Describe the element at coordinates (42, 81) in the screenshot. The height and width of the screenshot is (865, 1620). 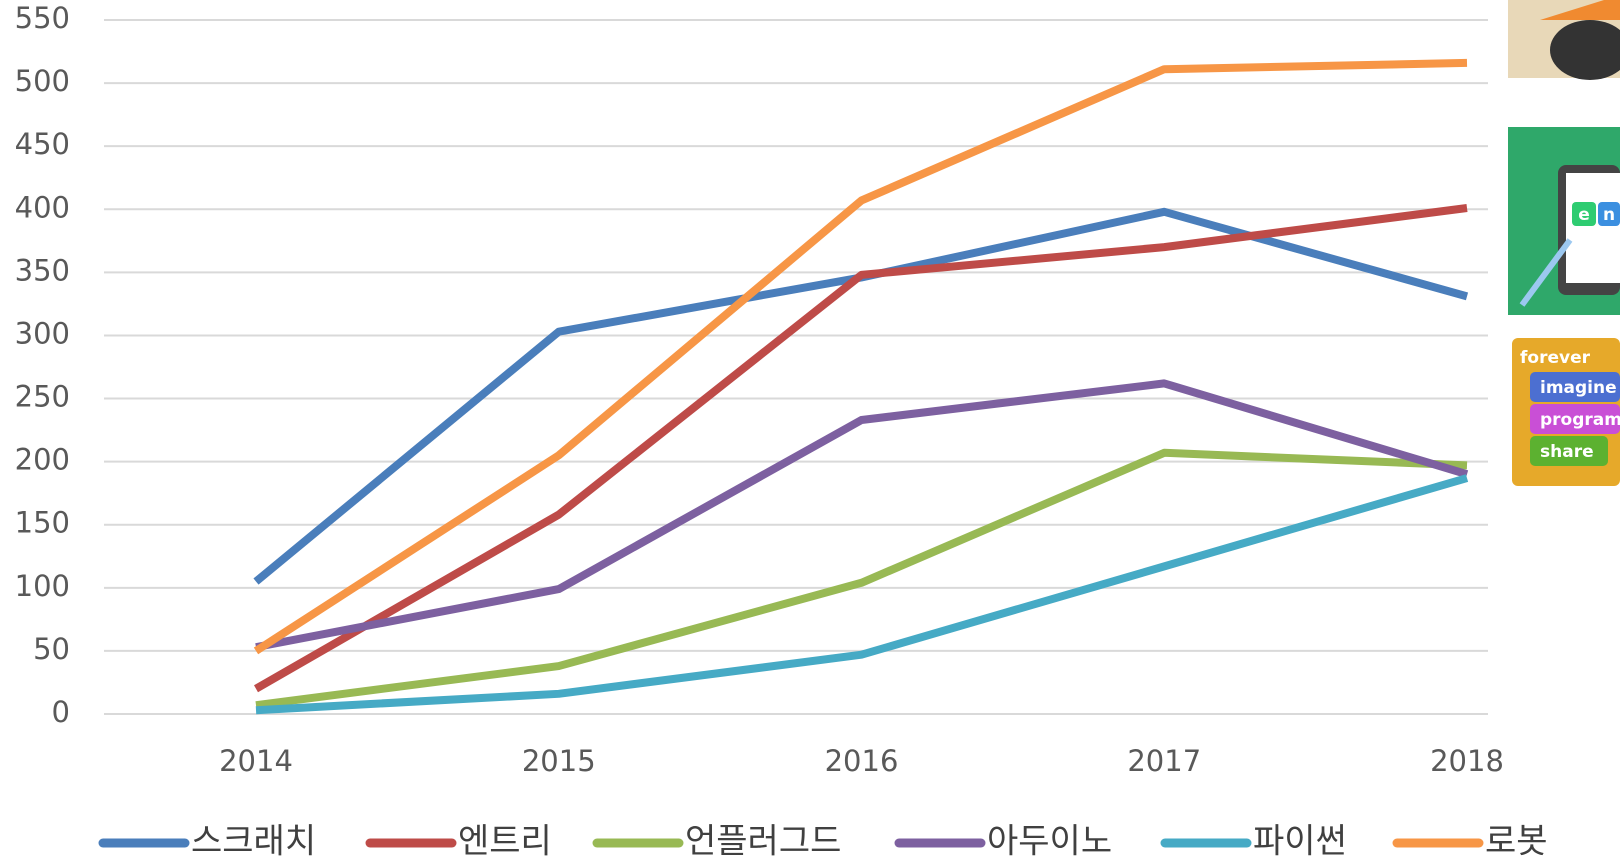
I see `y-tick-label: 500` at that location.